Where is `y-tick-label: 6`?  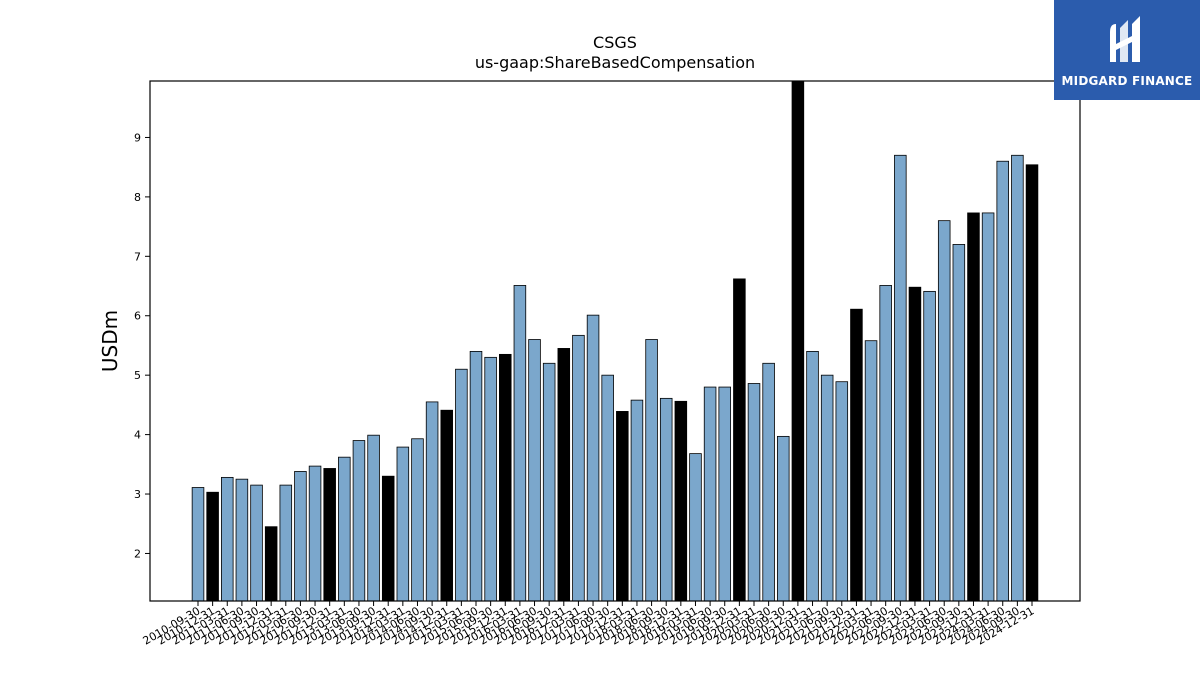
y-tick-label: 6 is located at coordinates (137, 316).